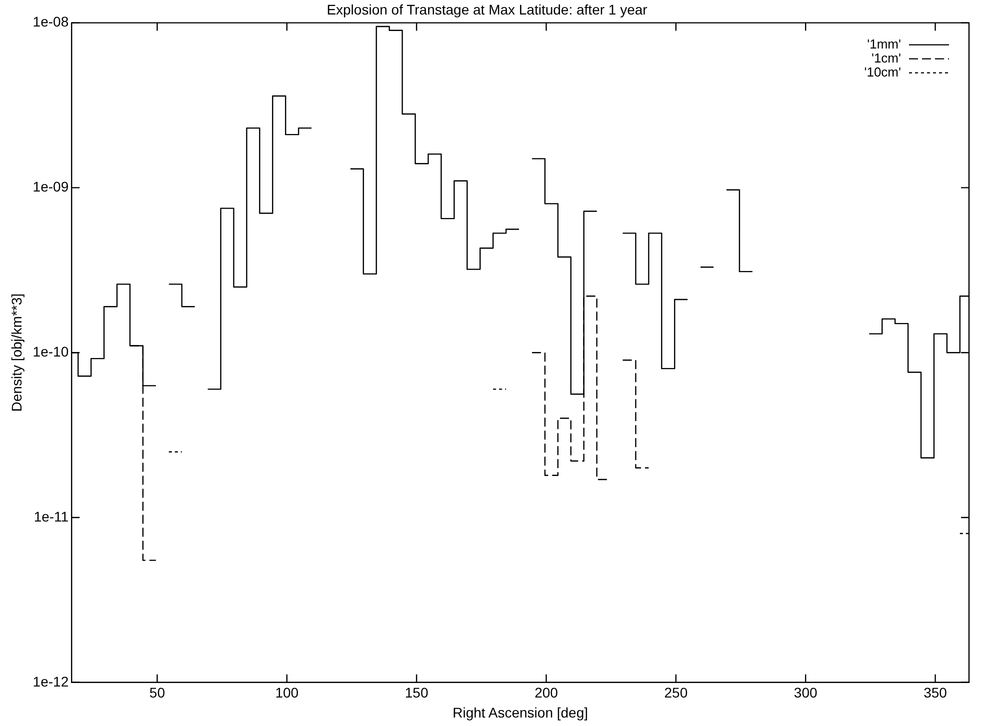 This screenshot has width=983, height=726. What do you see at coordinates (157, 692) in the screenshot?
I see `x-tick-label: 50` at bounding box center [157, 692].